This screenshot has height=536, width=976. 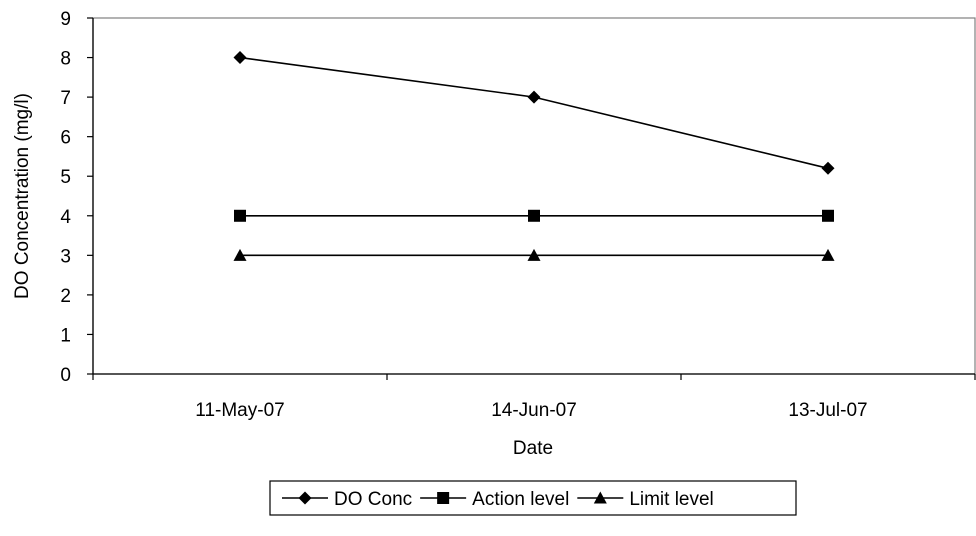 What do you see at coordinates (22, 196) in the screenshot?
I see `y-axis-title: DO Concentration (mg/l)` at bounding box center [22, 196].